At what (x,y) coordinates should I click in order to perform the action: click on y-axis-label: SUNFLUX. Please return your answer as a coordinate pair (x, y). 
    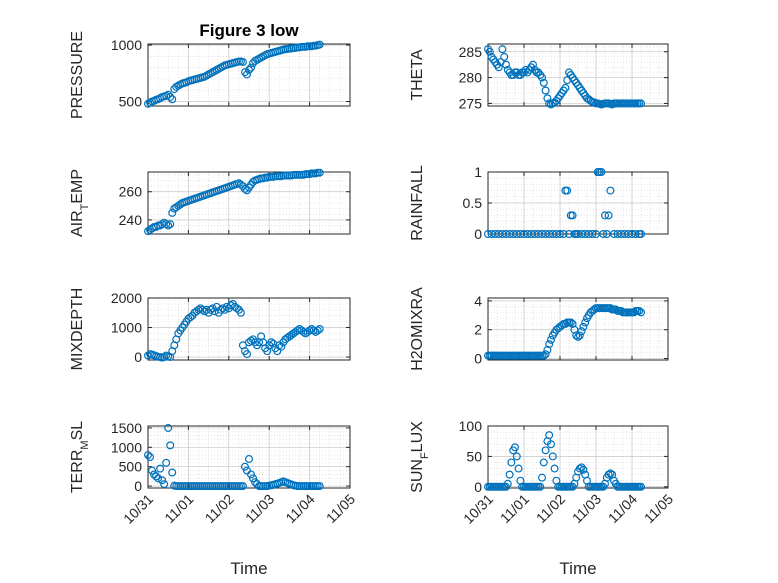
    Looking at the image, I should click on (420, 457).